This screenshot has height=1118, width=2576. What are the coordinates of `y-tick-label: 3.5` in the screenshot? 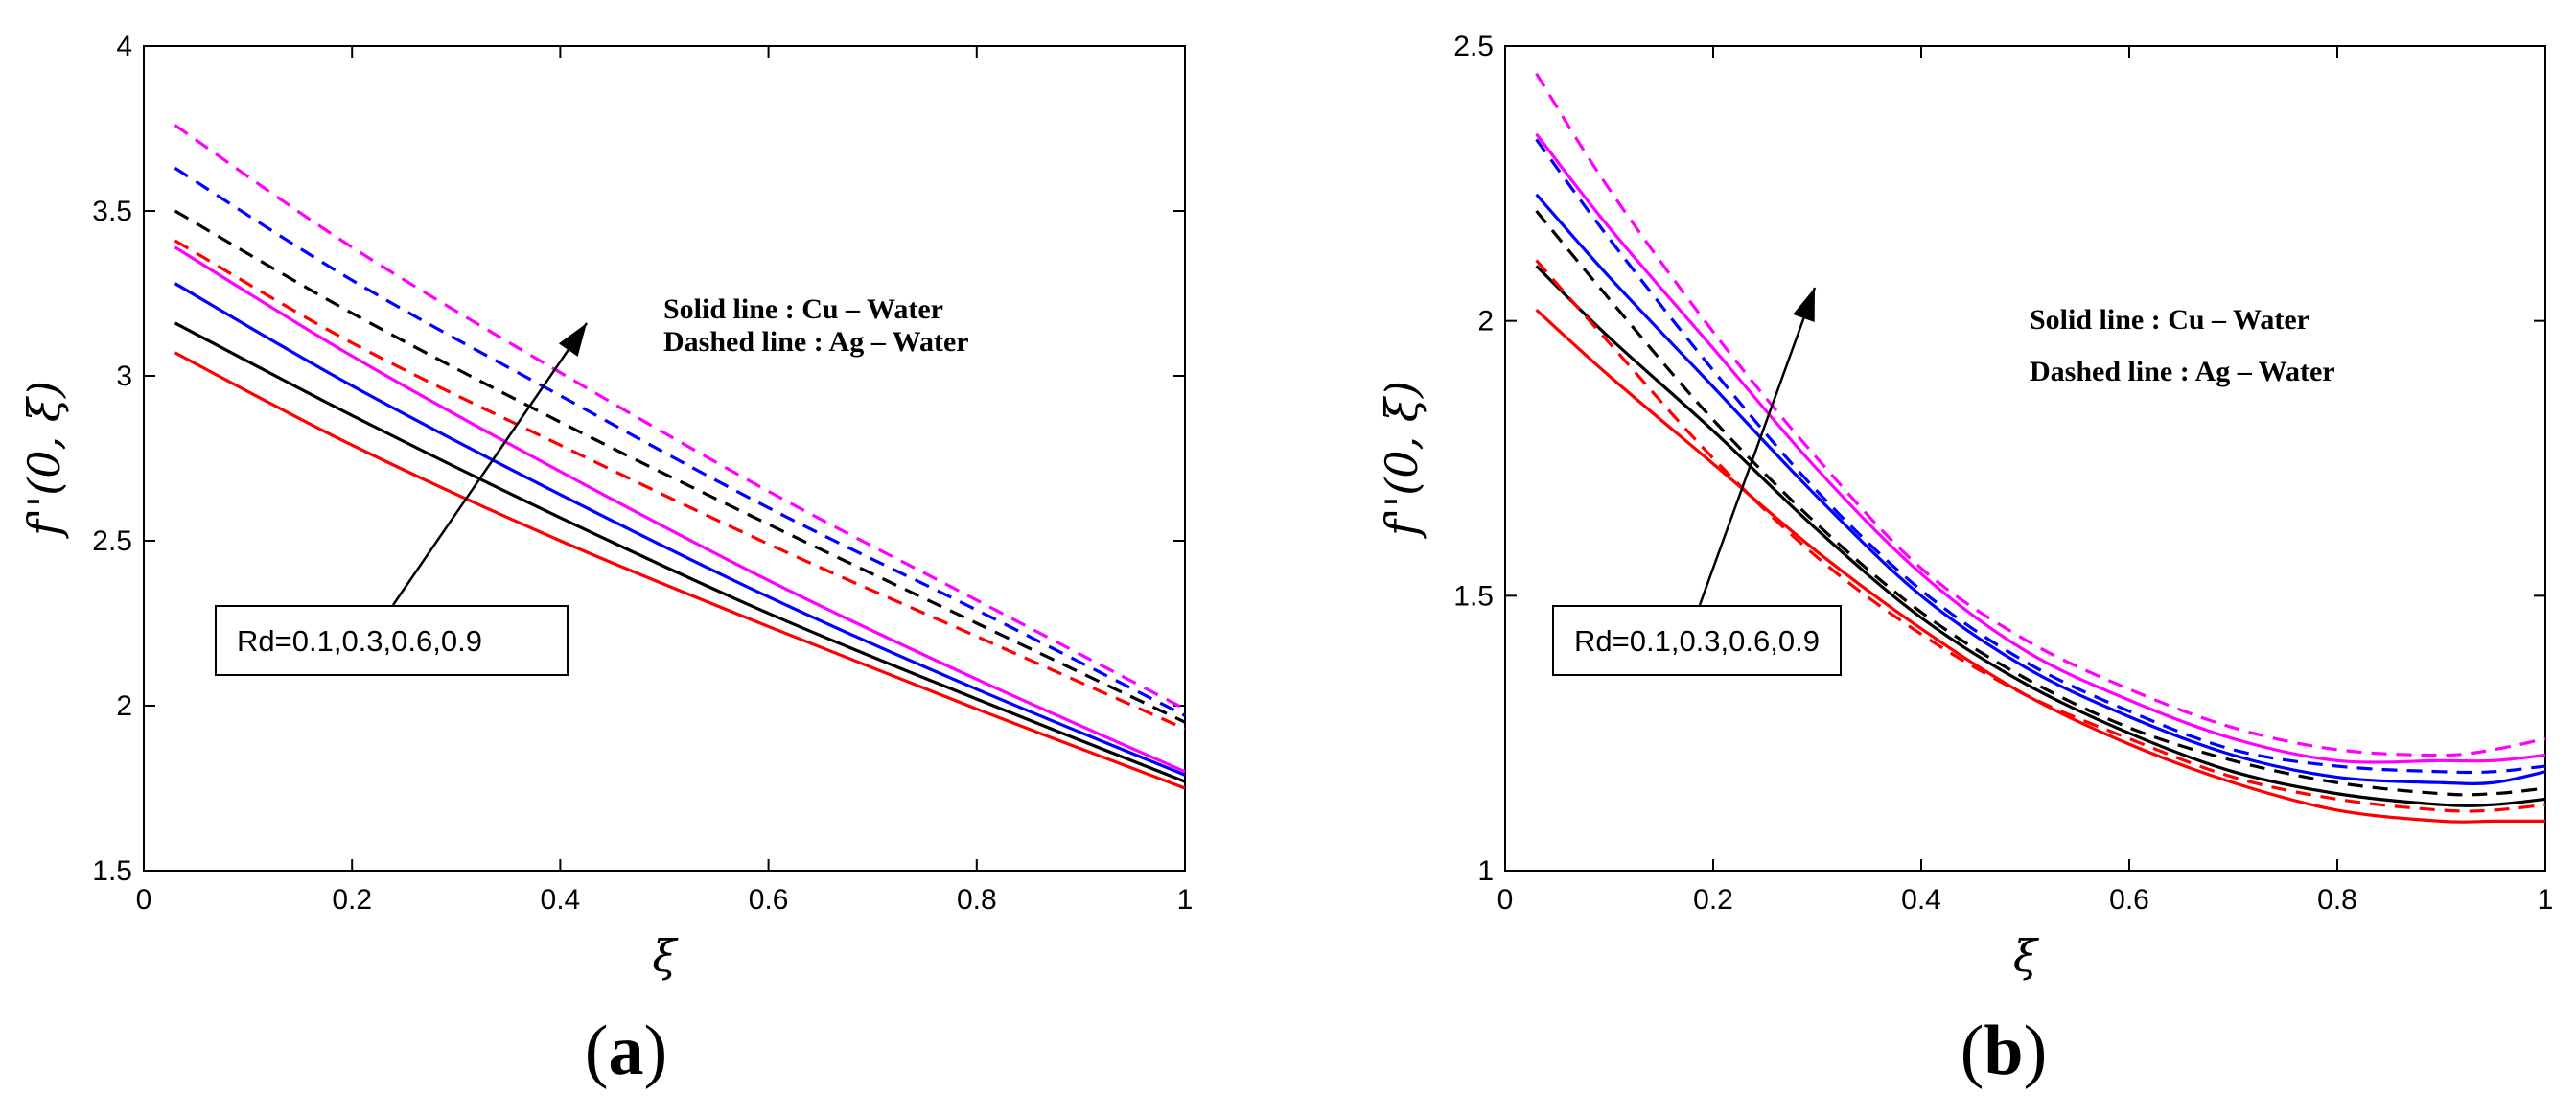 It's located at (112, 211).